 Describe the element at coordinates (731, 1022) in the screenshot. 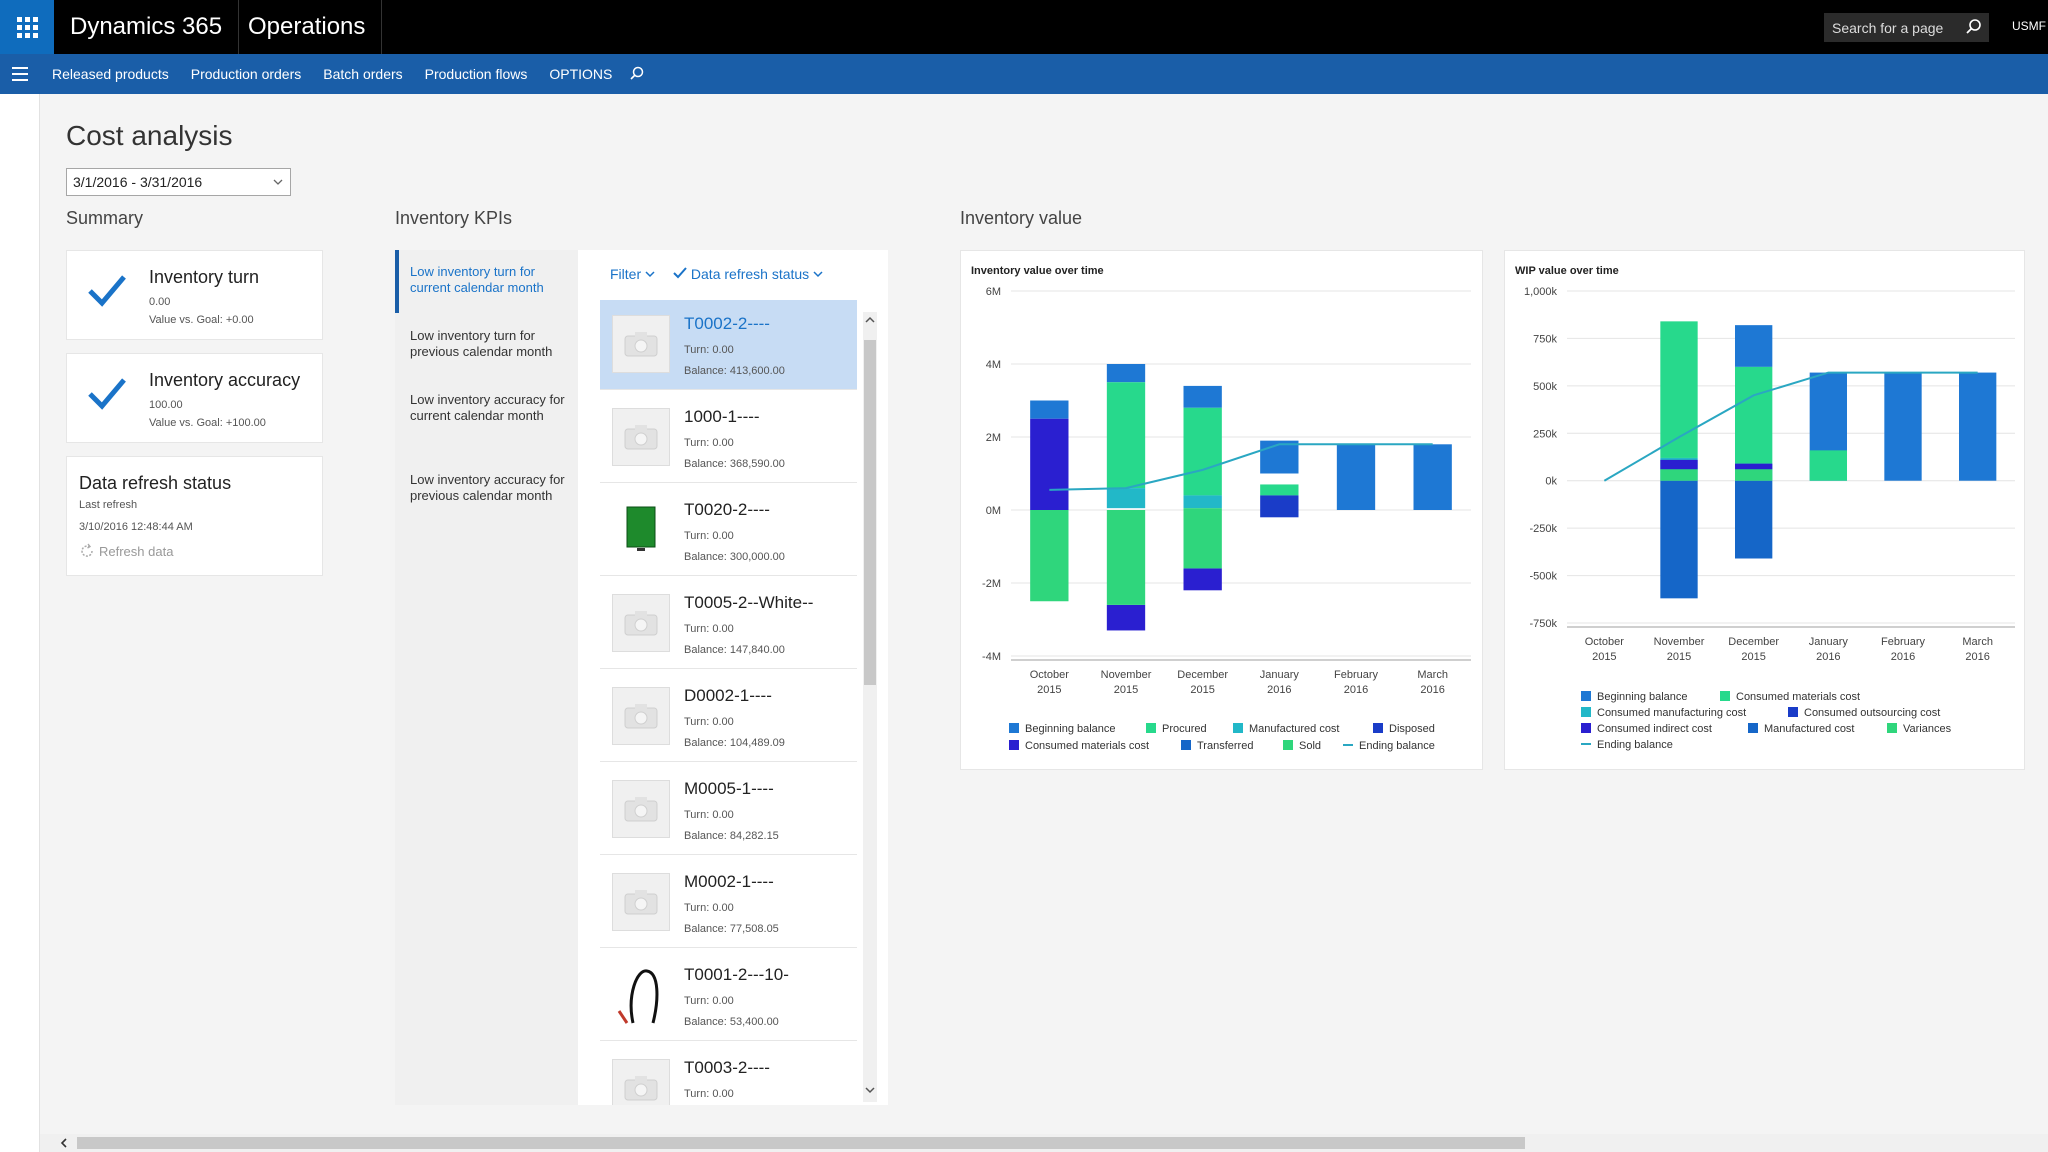

I see `product-balance: Balance: 53,400.00` at that location.